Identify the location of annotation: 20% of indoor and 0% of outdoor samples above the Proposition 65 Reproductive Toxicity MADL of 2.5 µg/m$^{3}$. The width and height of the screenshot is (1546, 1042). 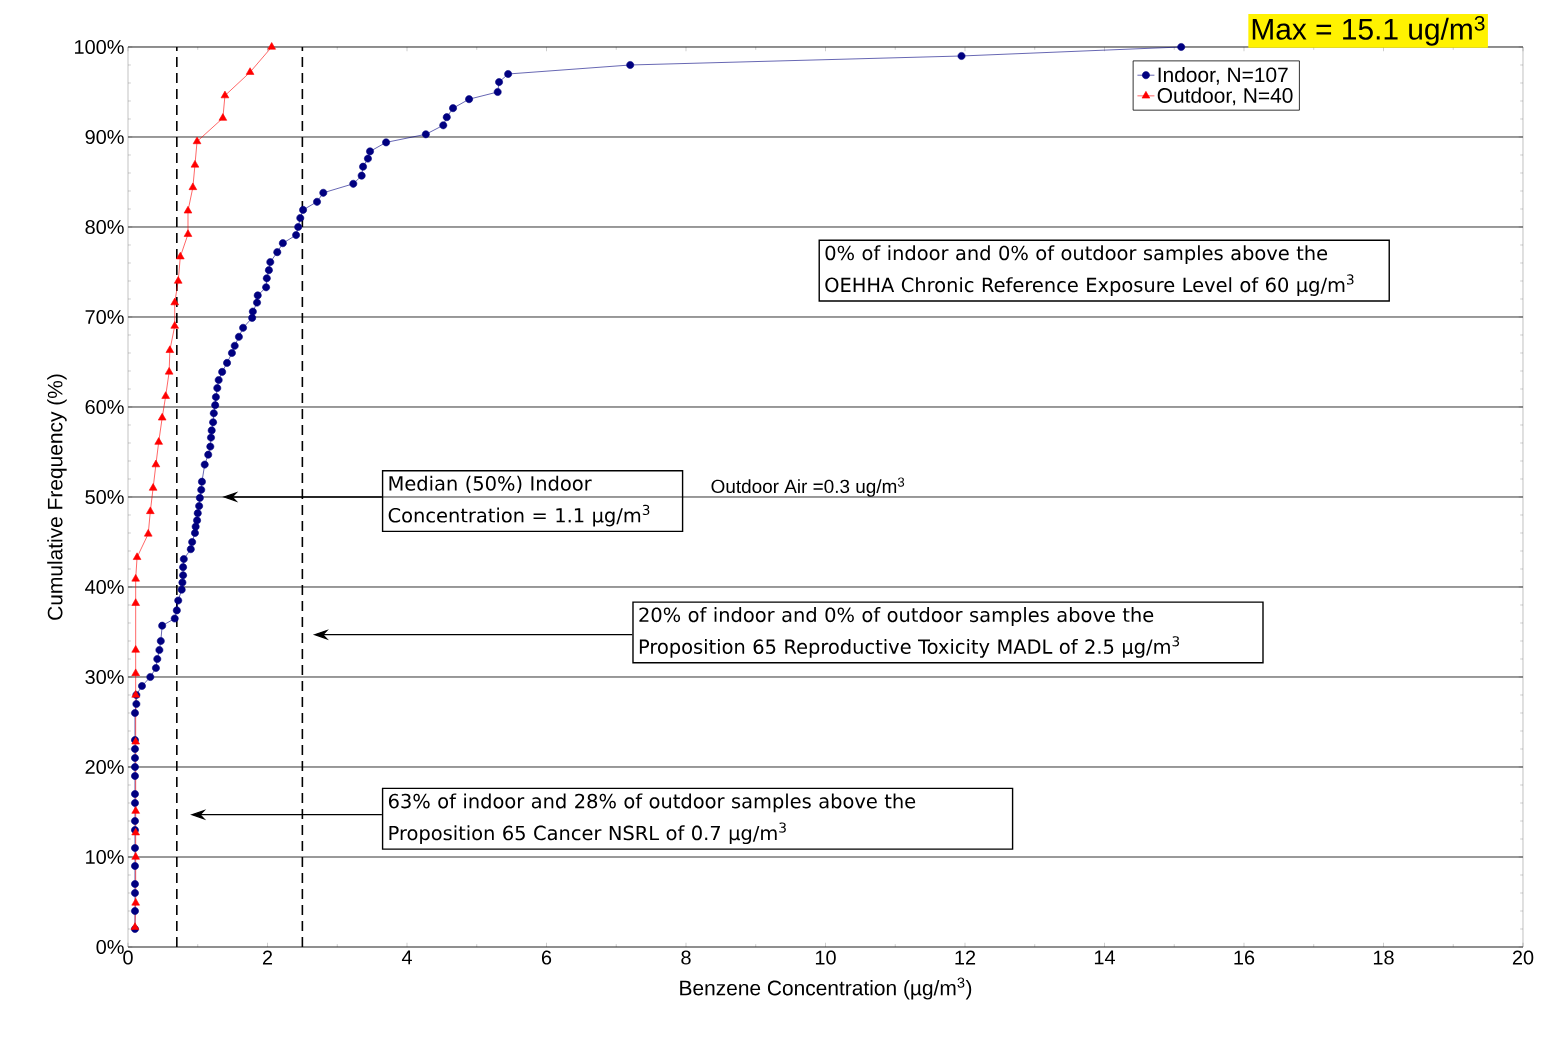
(909, 632).